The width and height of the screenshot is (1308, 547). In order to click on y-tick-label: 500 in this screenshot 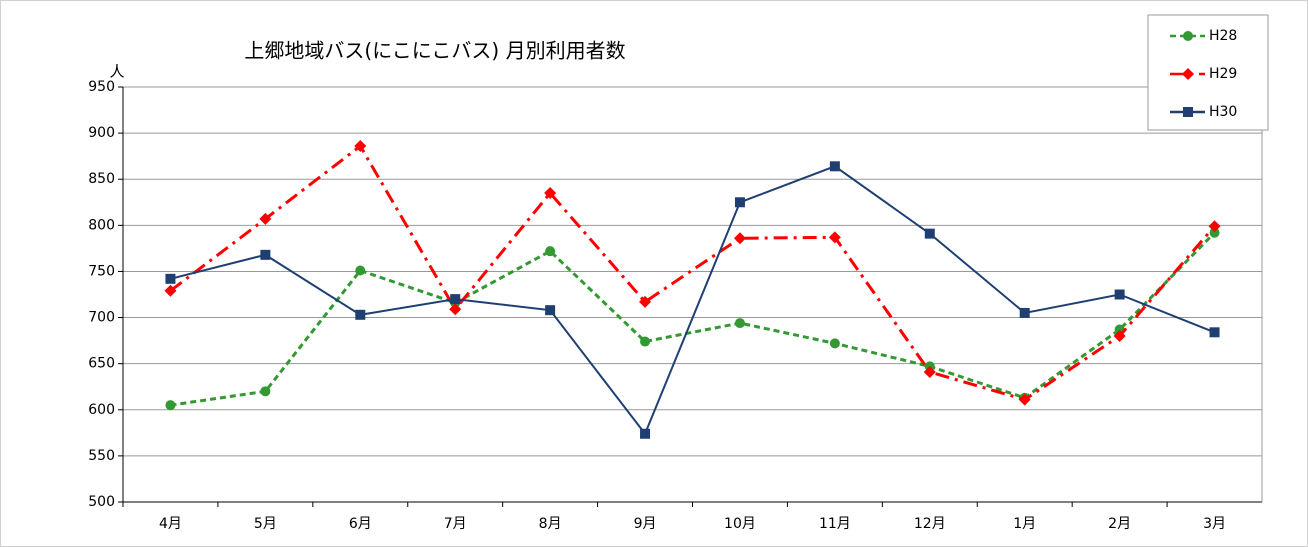, I will do `click(101, 502)`.